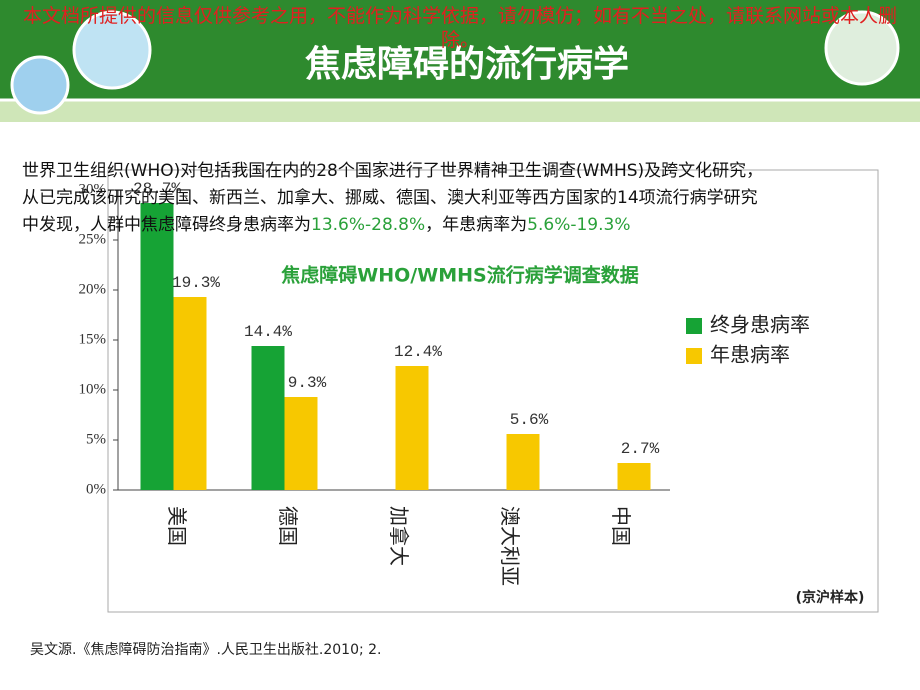  I want to click on text: 中发现，人群中焦虑障碍终身患病率为, so click(166, 225).